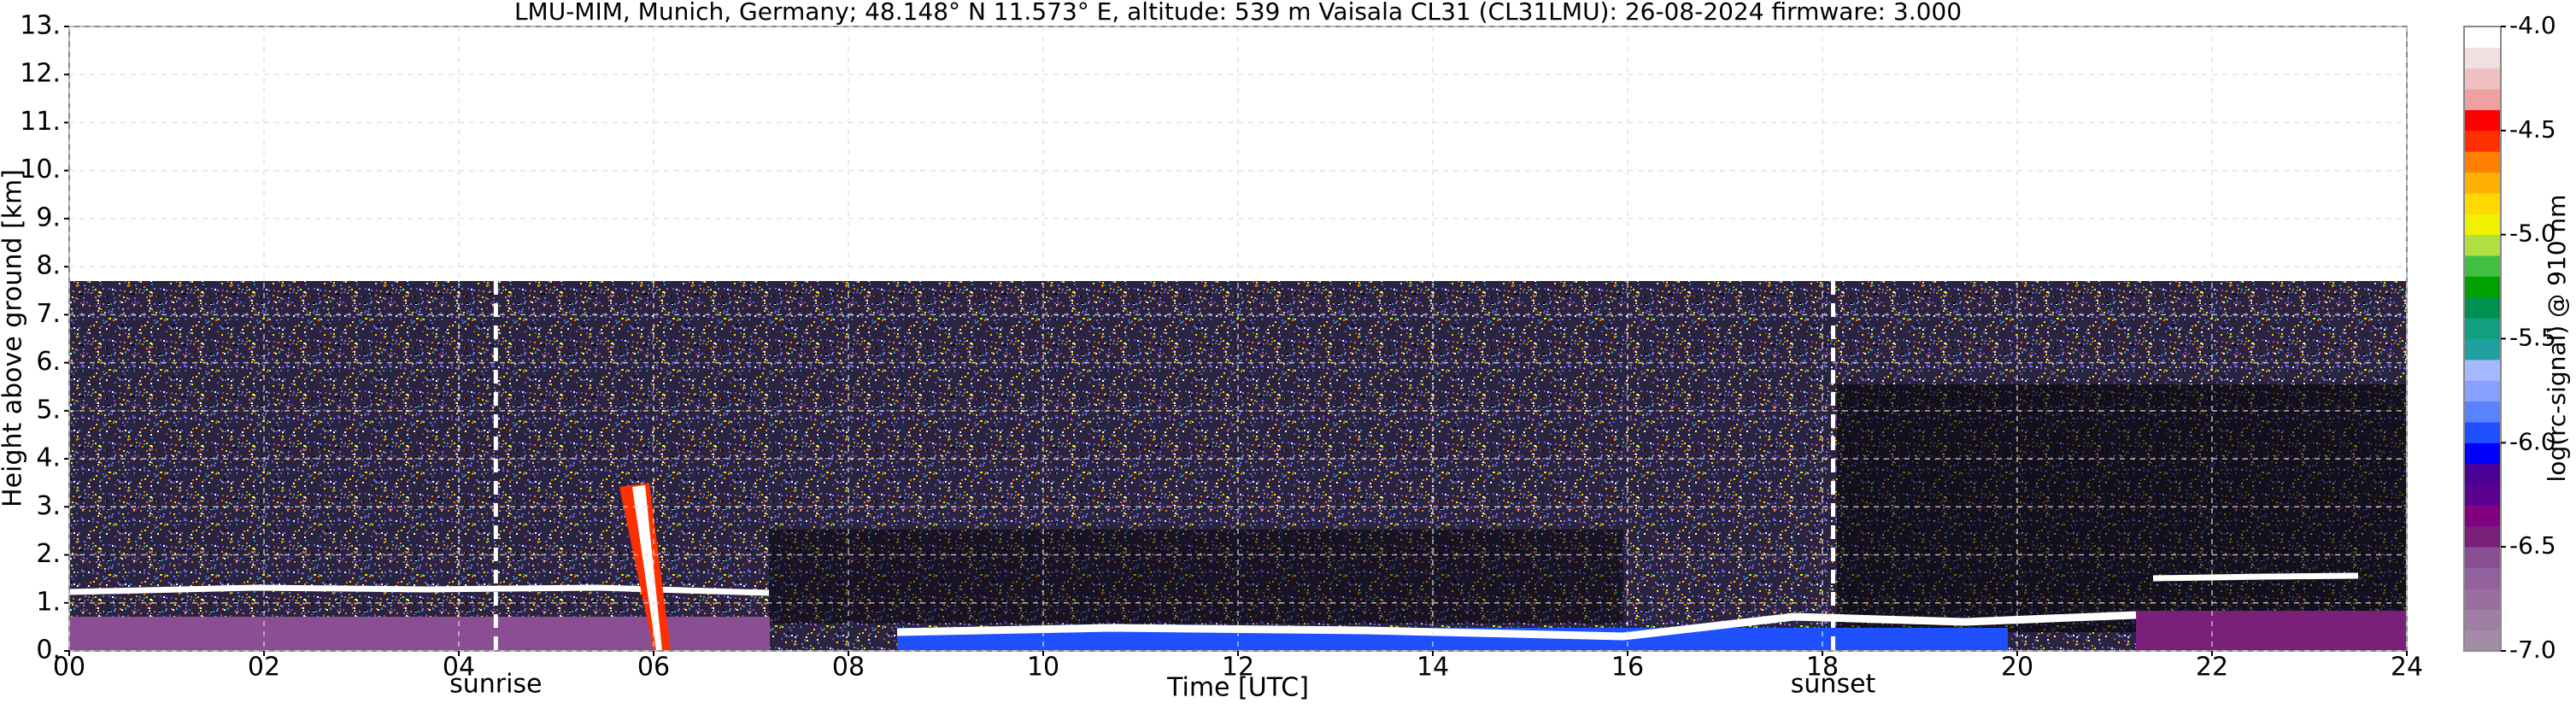  I want to click on y-tick-label: 6., so click(48, 362).